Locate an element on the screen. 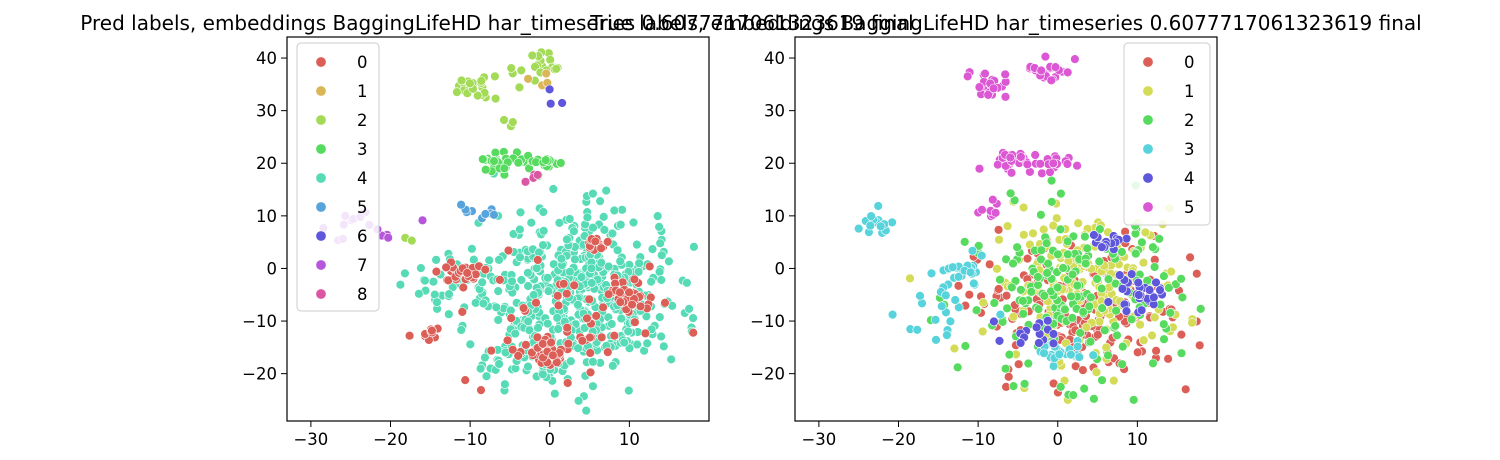 Image resolution: width=1500 pixels, height=460 pixels. legend-label: 2 is located at coordinates (362, 120).